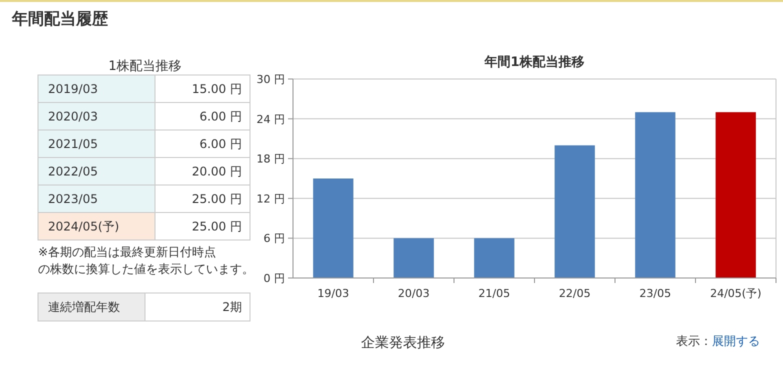 Image resolution: width=783 pixels, height=377 pixels. I want to click on y-tick-label: 18 円, so click(270, 159).